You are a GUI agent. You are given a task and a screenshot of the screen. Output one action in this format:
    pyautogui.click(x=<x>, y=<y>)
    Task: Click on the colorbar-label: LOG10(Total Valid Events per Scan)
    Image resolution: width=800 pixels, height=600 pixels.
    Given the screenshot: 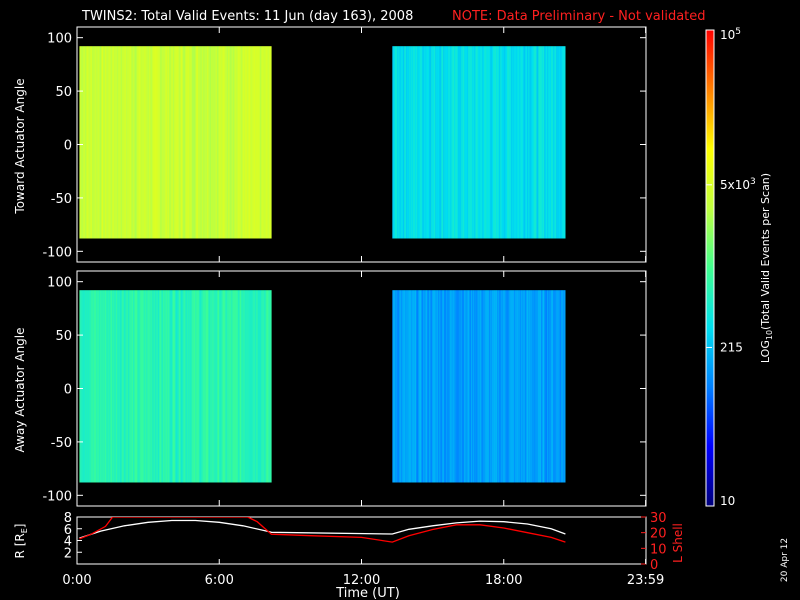 What is the action you would take?
    pyautogui.click(x=766, y=268)
    